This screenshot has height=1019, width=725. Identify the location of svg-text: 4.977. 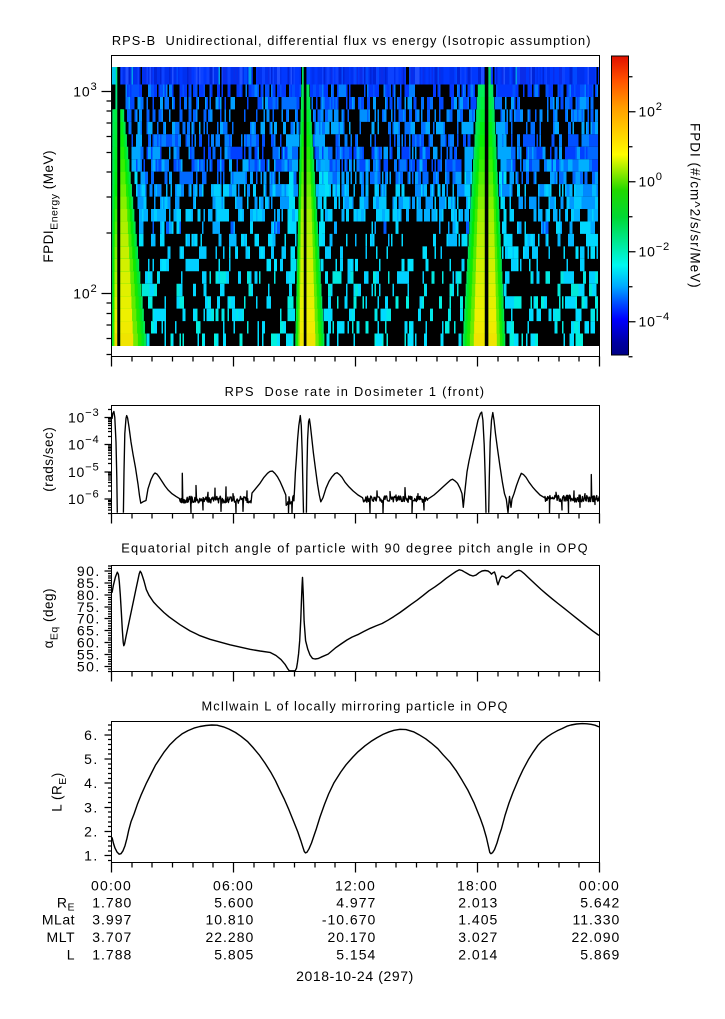
(356, 902).